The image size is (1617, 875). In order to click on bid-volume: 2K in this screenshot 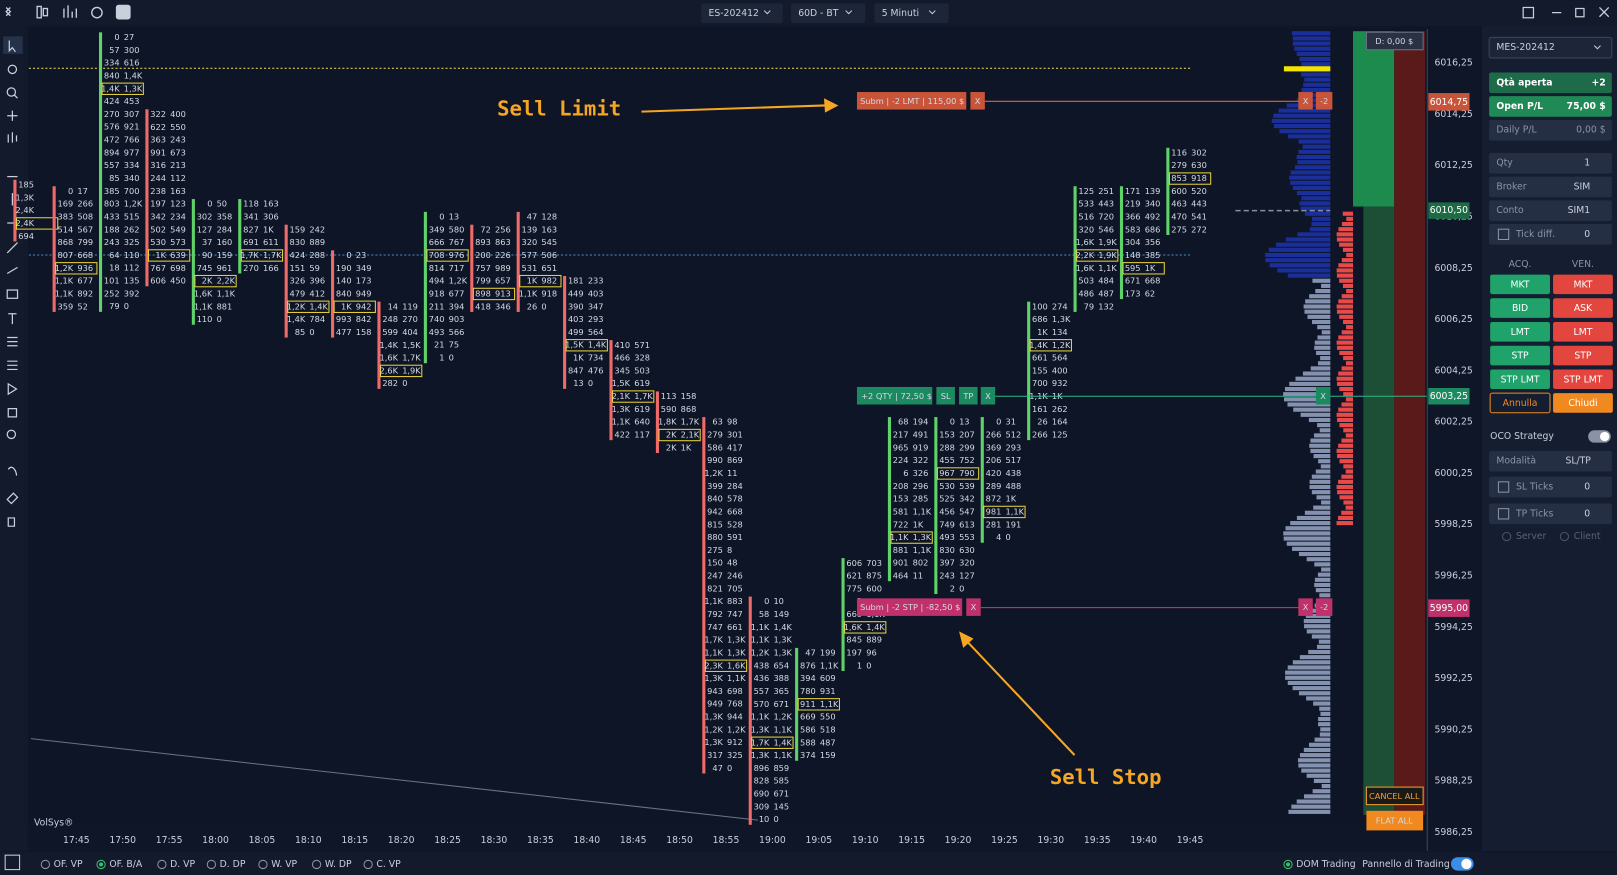, I will do `click(671, 435)`.